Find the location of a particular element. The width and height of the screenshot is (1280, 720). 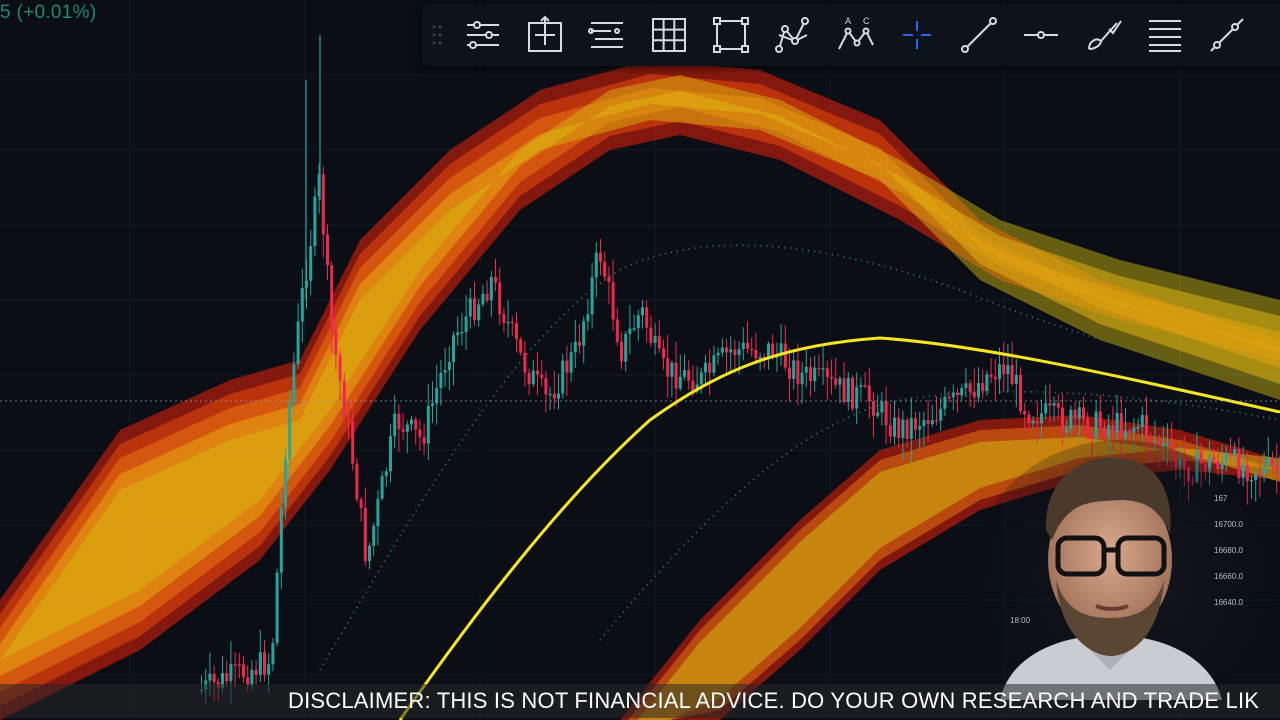

abc-pattern-icon: A C is located at coordinates (855, 35).